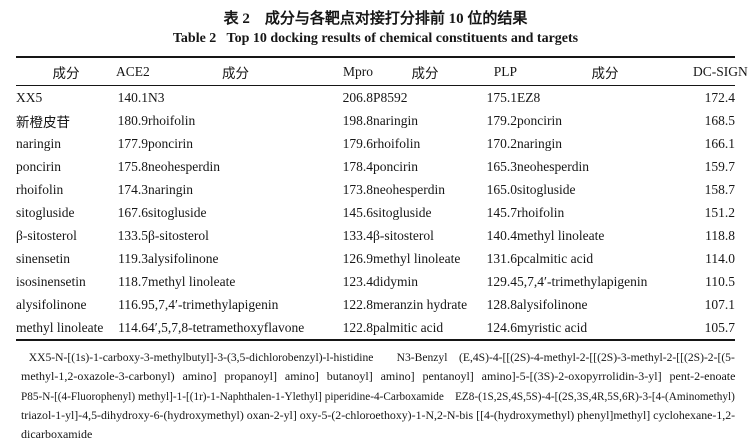 The height and width of the screenshot is (445, 751). Describe the element at coordinates (720, 281) in the screenshot. I see `score-cell: 110.5` at that location.